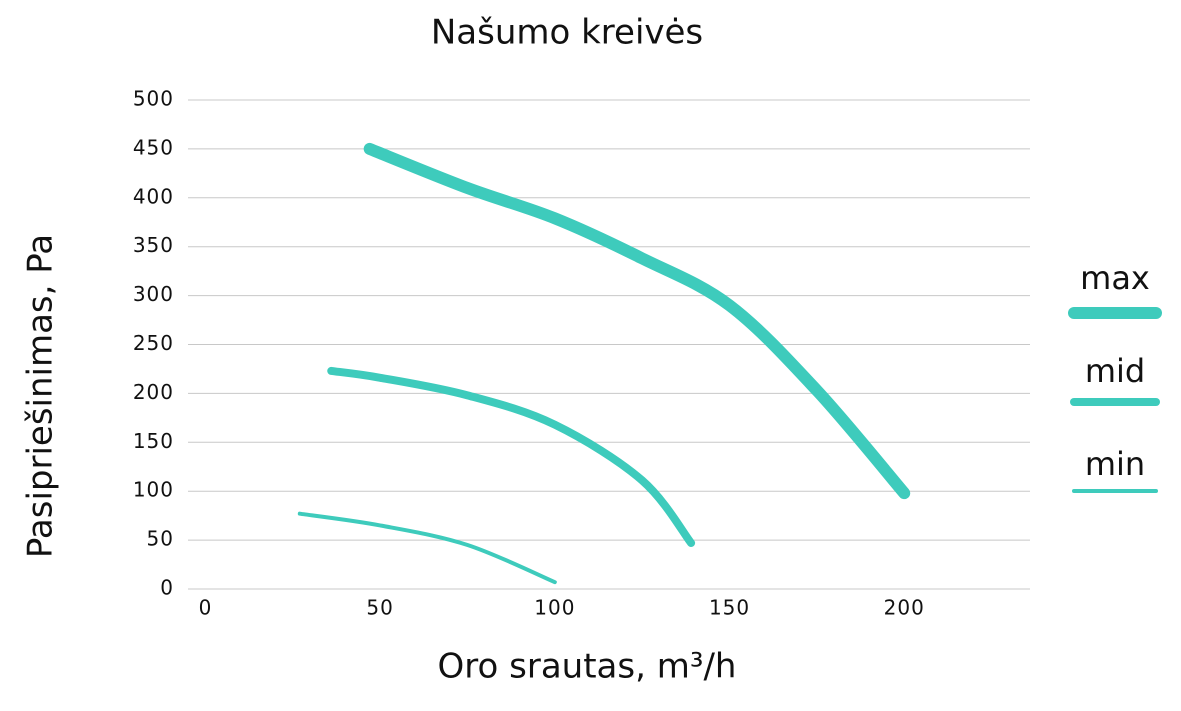  Describe the element at coordinates (41, 396) in the screenshot. I see `y-axis-label: Pasipriešinimas, Pa` at that location.